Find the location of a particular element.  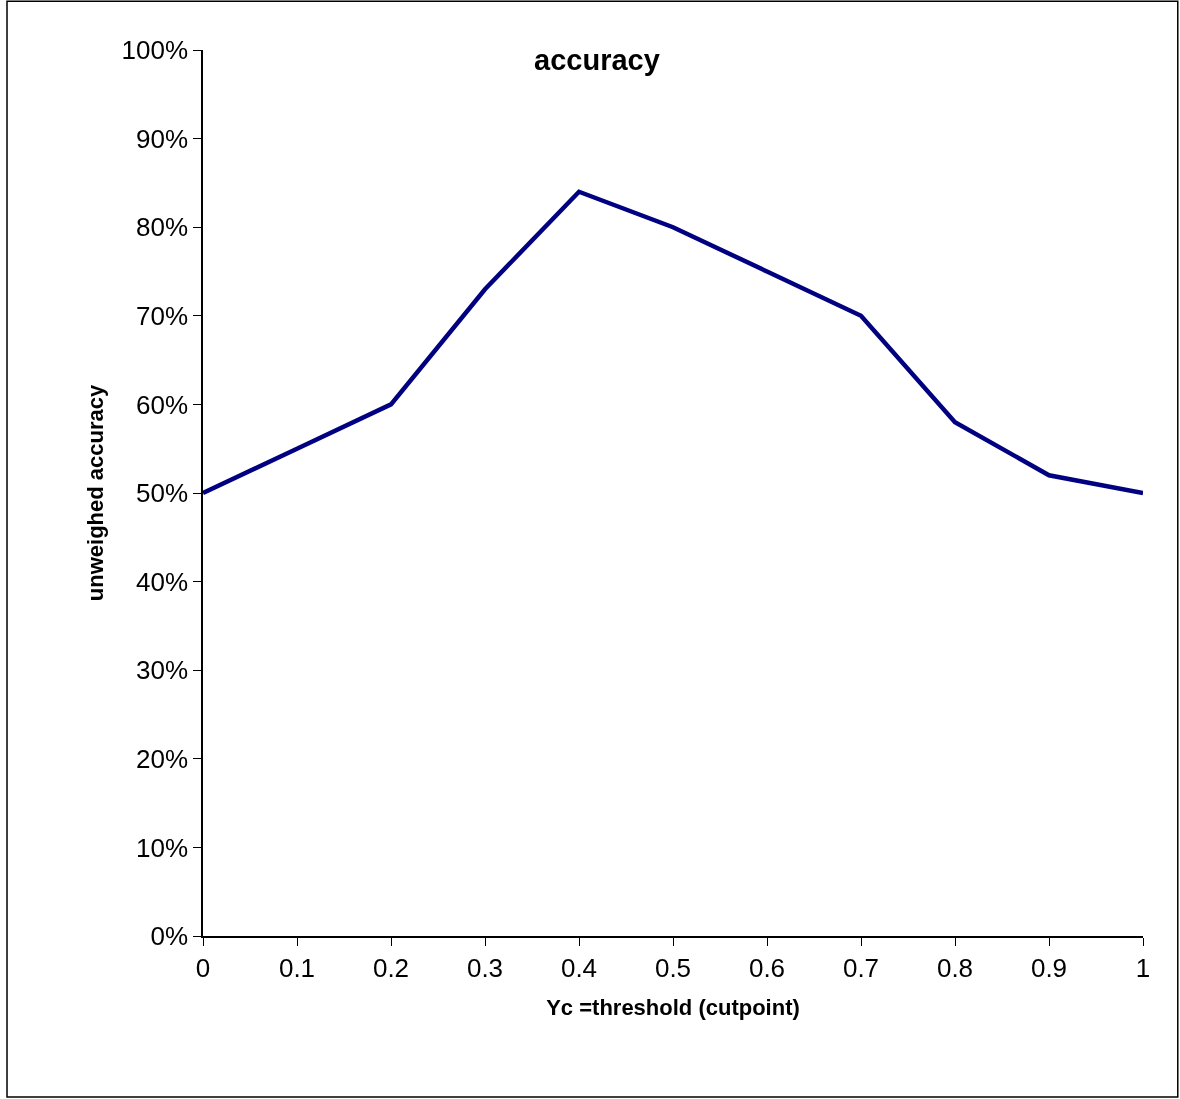

y-tick-label: 10% is located at coordinates (162, 847).